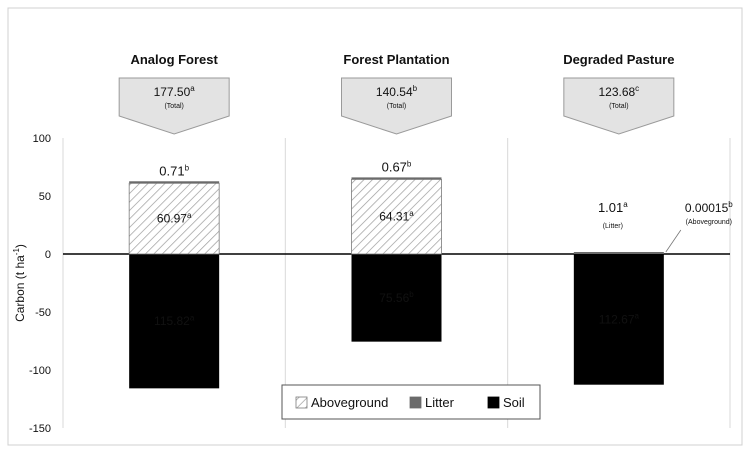  I want to click on legend-item-litter-swatch, so click(415, 402).